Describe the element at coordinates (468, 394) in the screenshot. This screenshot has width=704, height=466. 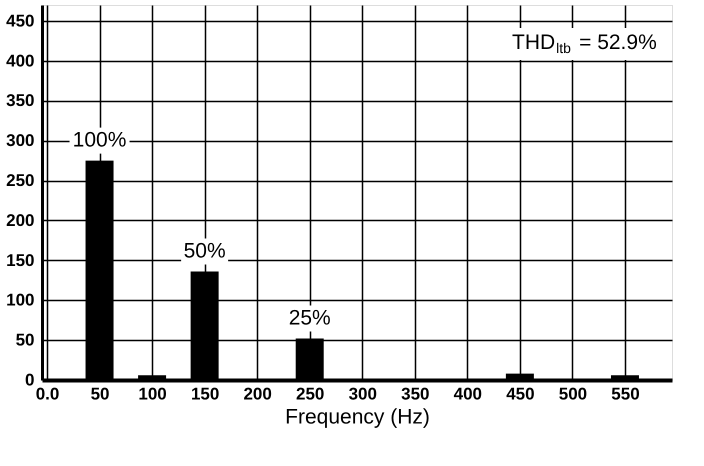
I see `x-tick-label: 400` at that location.